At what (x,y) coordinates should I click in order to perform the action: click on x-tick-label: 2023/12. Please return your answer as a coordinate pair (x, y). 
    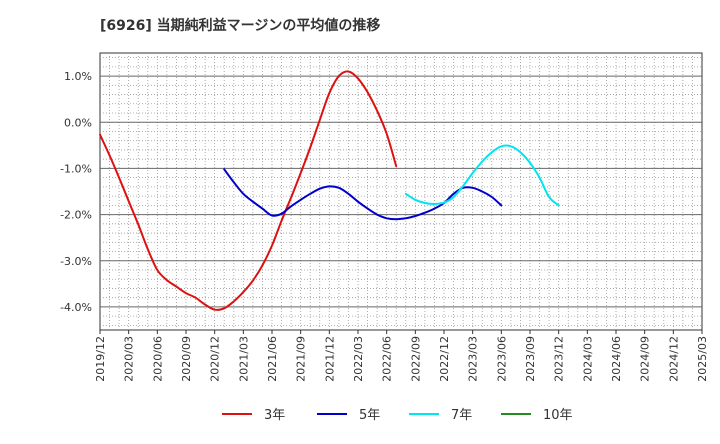
    Looking at the image, I should click on (559, 359).